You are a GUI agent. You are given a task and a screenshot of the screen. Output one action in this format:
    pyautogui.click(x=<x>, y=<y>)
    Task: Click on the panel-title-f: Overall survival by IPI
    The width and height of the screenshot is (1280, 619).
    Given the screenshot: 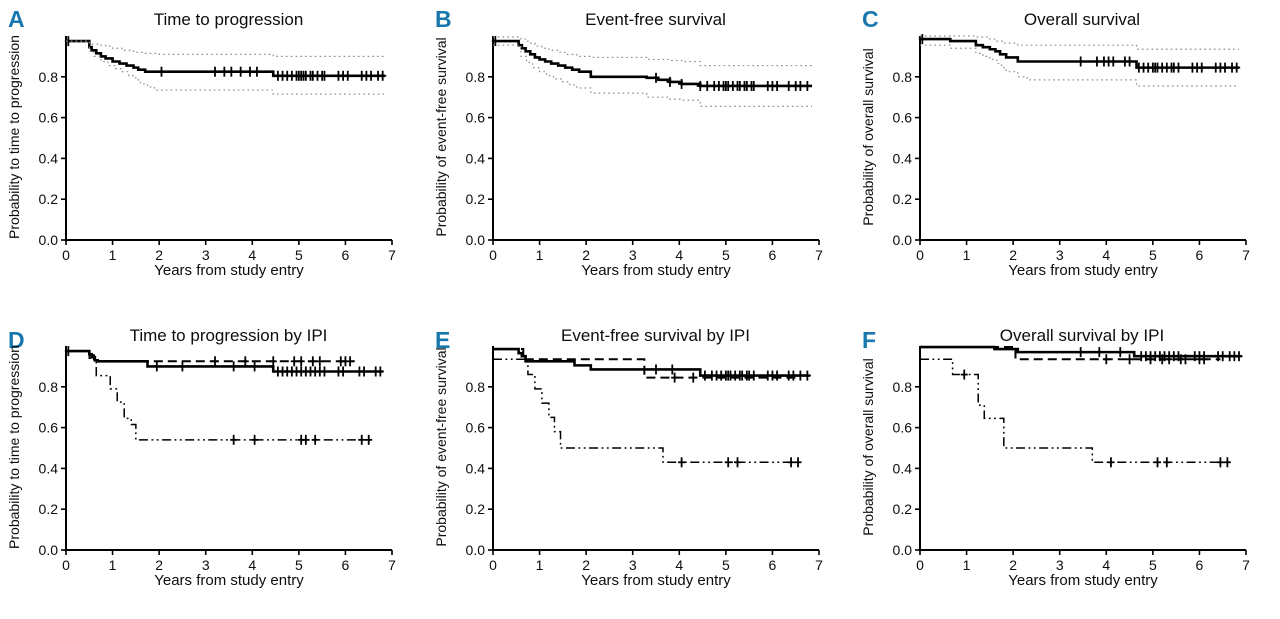 What is the action you would take?
    pyautogui.click(x=1082, y=335)
    